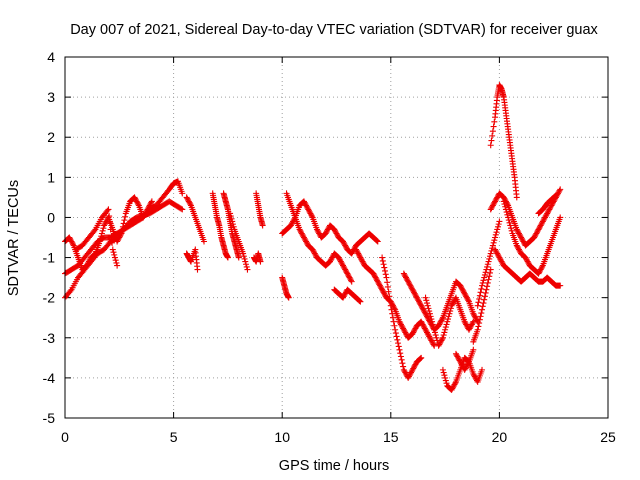  What do you see at coordinates (257, 257) in the screenshot?
I see `series-arc-k` at bounding box center [257, 257].